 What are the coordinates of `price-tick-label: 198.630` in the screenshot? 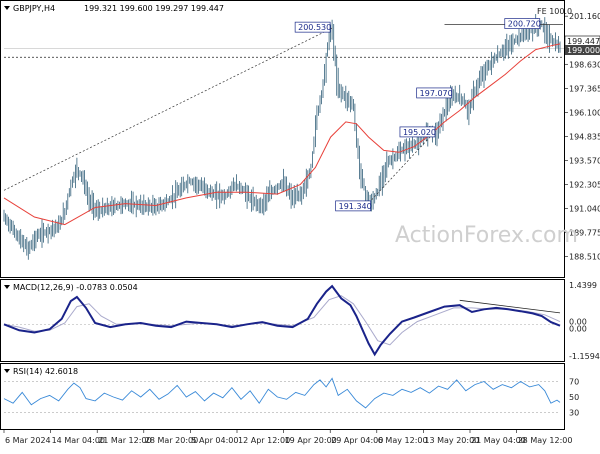 It's located at (584, 64).